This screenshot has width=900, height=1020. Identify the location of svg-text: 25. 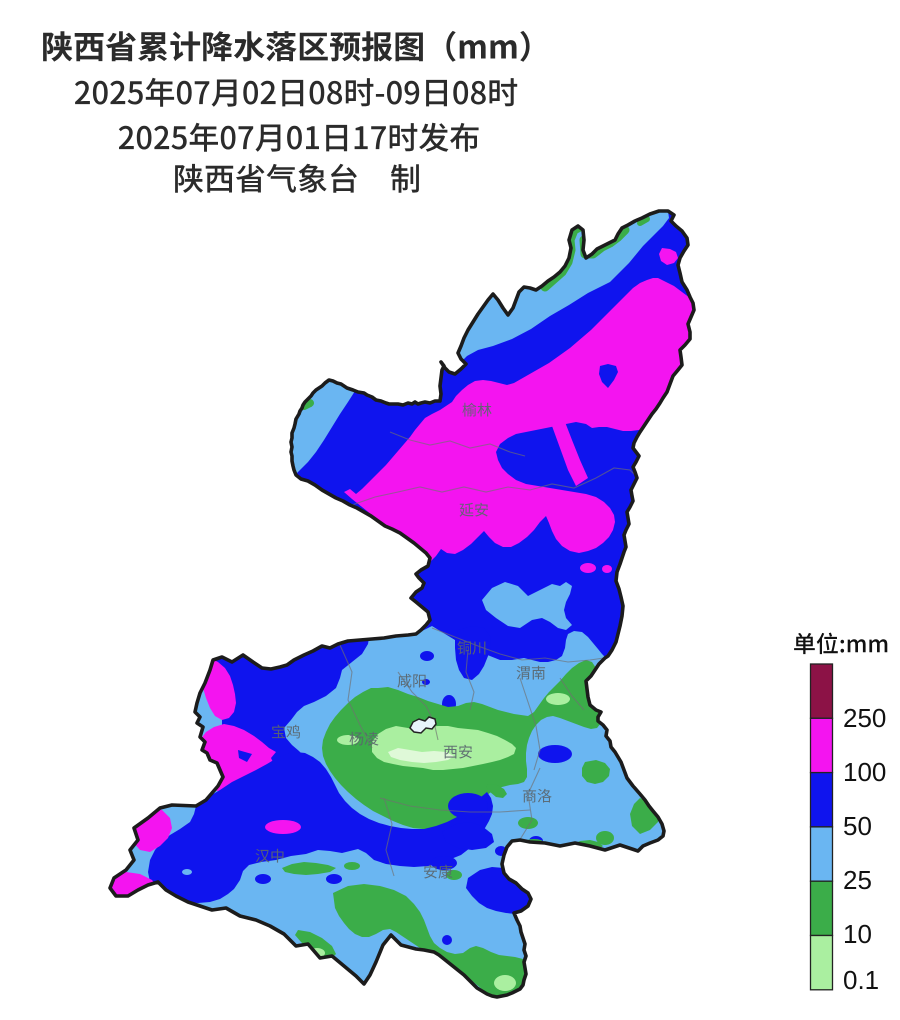
(857, 880).